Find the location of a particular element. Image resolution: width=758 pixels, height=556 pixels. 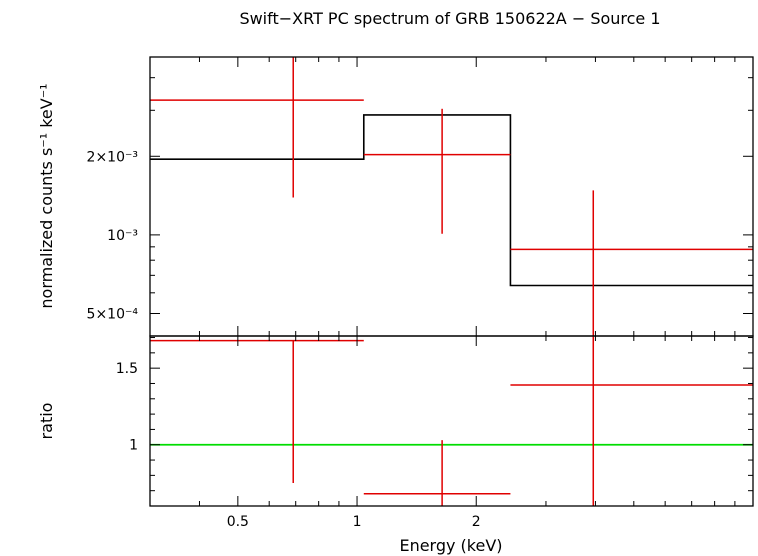

ratio-y-tick-label: 1.5 is located at coordinates (127, 369).